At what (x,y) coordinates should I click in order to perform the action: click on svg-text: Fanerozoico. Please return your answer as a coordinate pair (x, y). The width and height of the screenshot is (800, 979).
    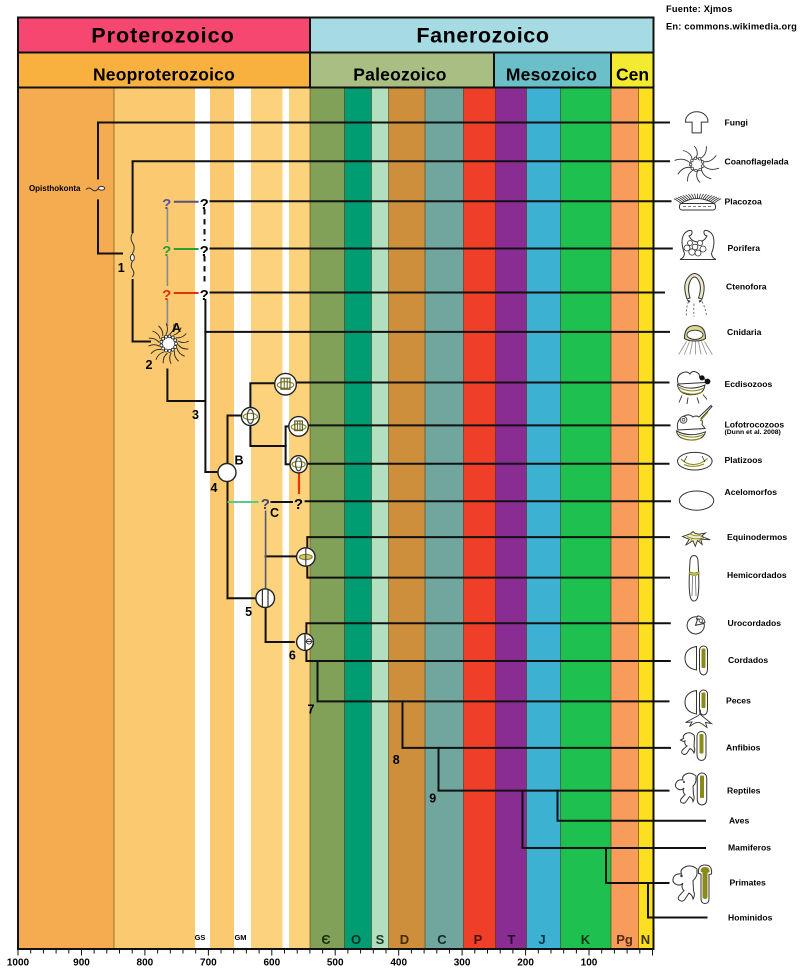
    Looking at the image, I should click on (482, 36).